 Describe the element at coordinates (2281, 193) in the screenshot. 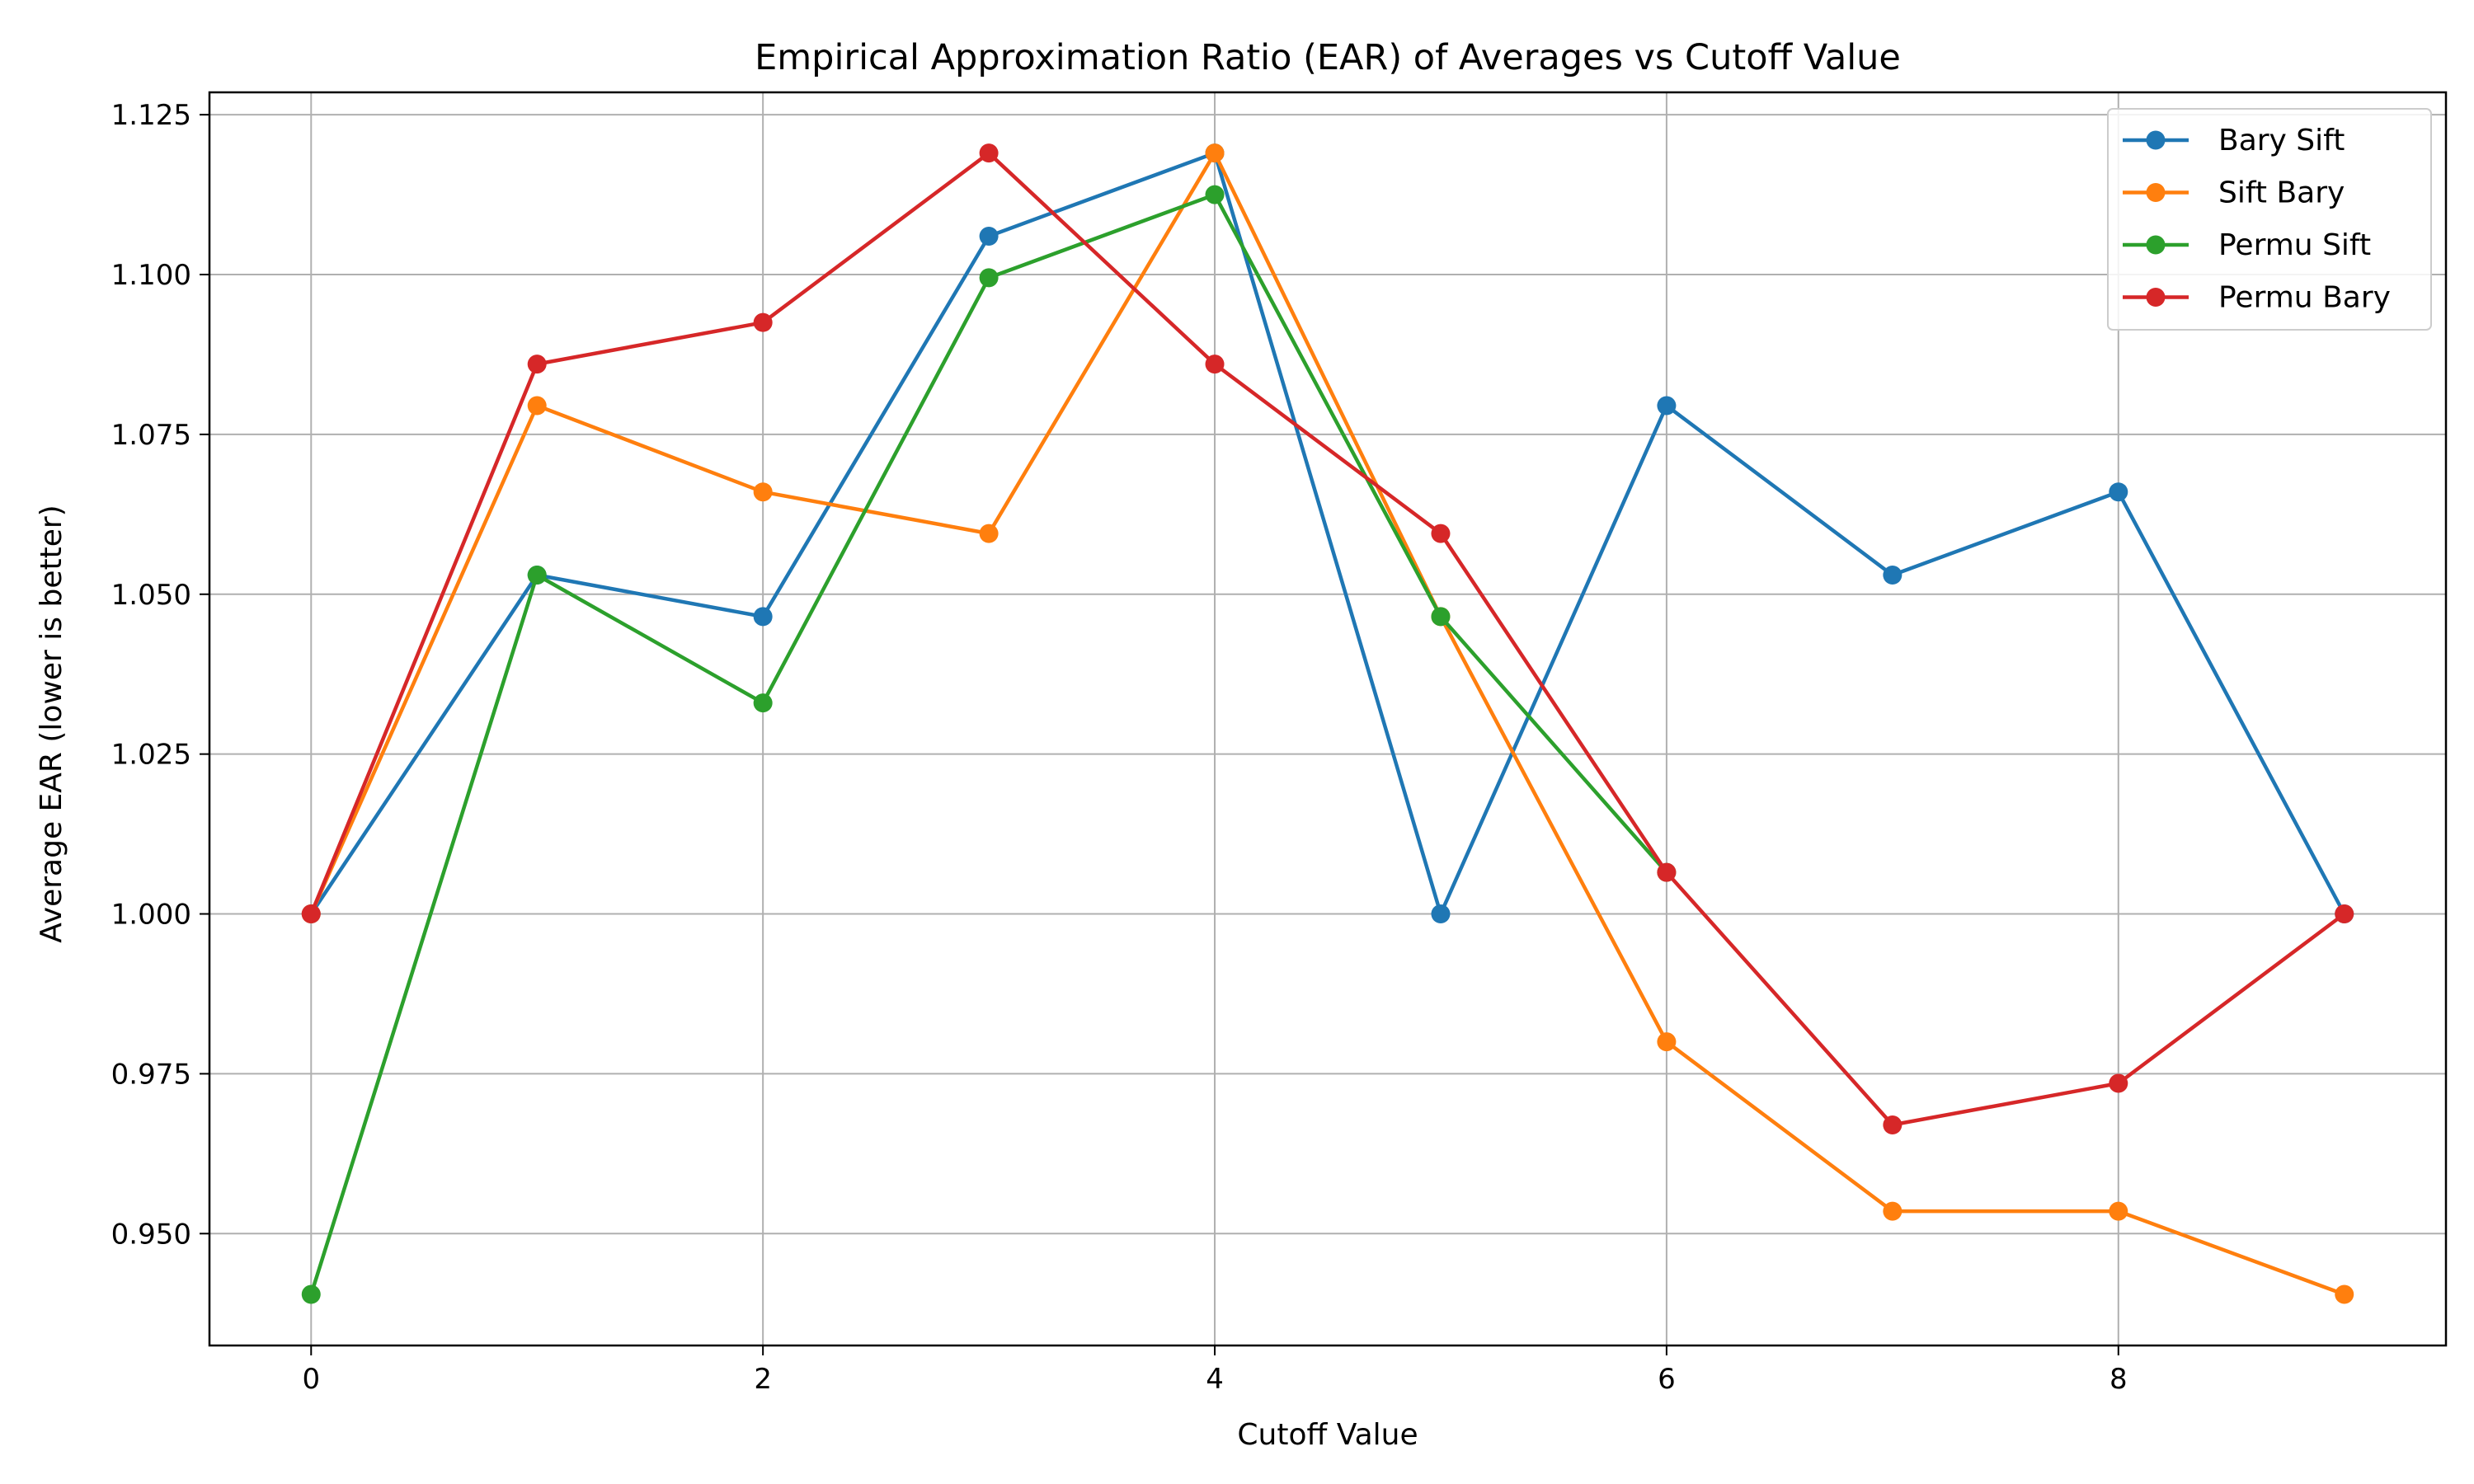

I see `legend-label: Sift Bary` at that location.